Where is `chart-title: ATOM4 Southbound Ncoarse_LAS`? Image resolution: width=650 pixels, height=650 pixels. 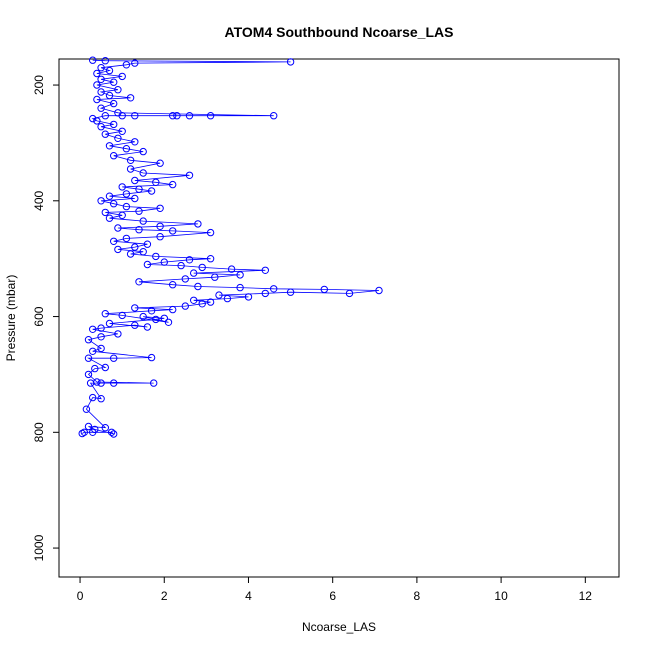 chart-title: ATOM4 Southbound Ncoarse_LAS is located at coordinates (339, 32).